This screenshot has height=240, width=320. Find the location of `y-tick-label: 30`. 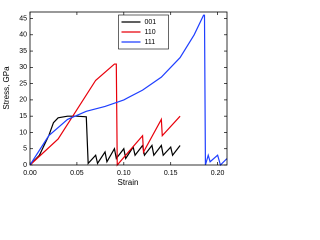

y-tick-label: 30 is located at coordinates (23, 67).